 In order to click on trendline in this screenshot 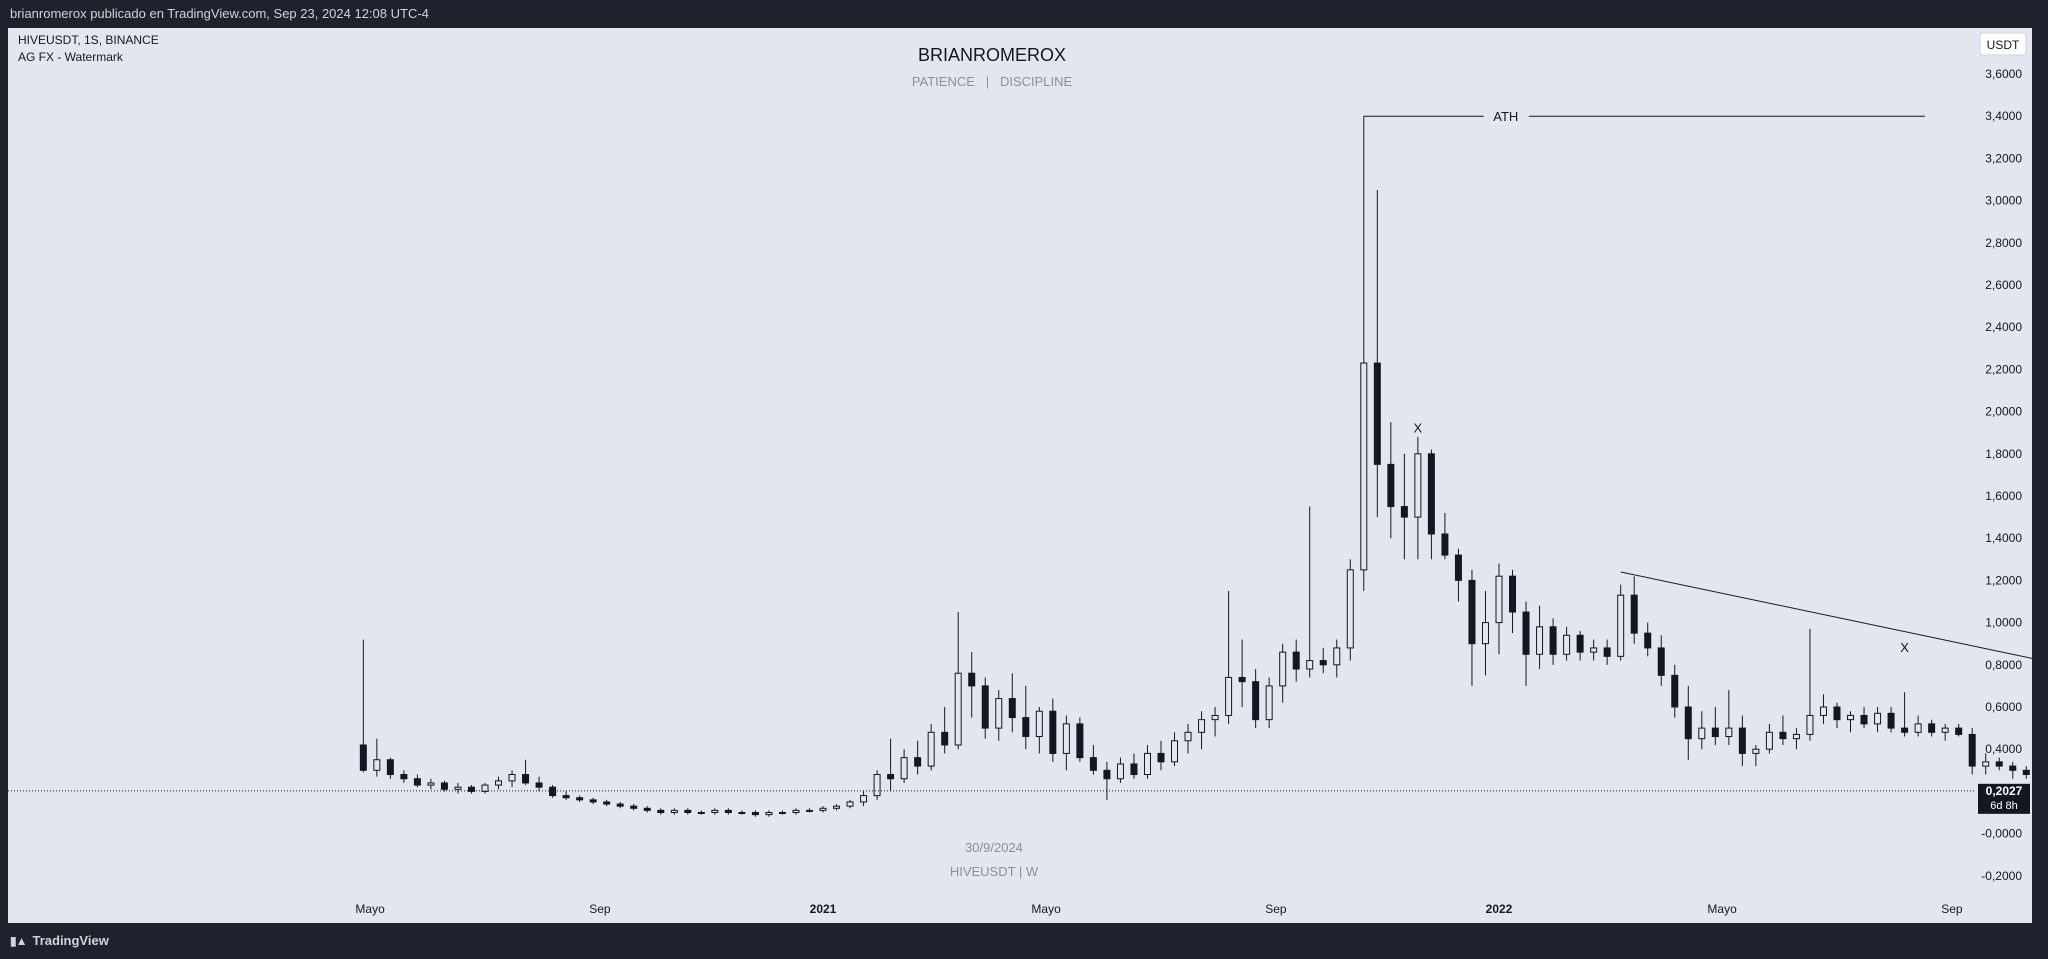, I will do `click(1826, 615)`.